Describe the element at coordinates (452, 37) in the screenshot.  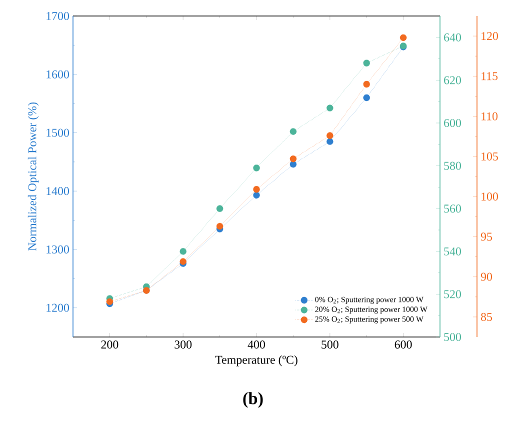
I see `y2-tick-label: 640` at that location.